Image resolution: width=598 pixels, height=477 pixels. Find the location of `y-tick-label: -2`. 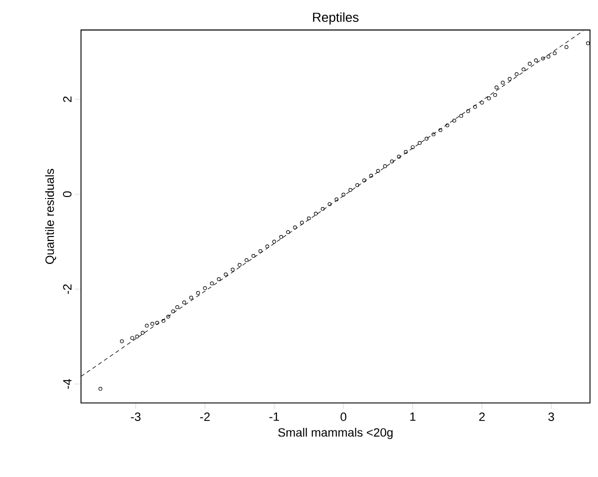

y-tick-label: -2 is located at coordinates (67, 289).